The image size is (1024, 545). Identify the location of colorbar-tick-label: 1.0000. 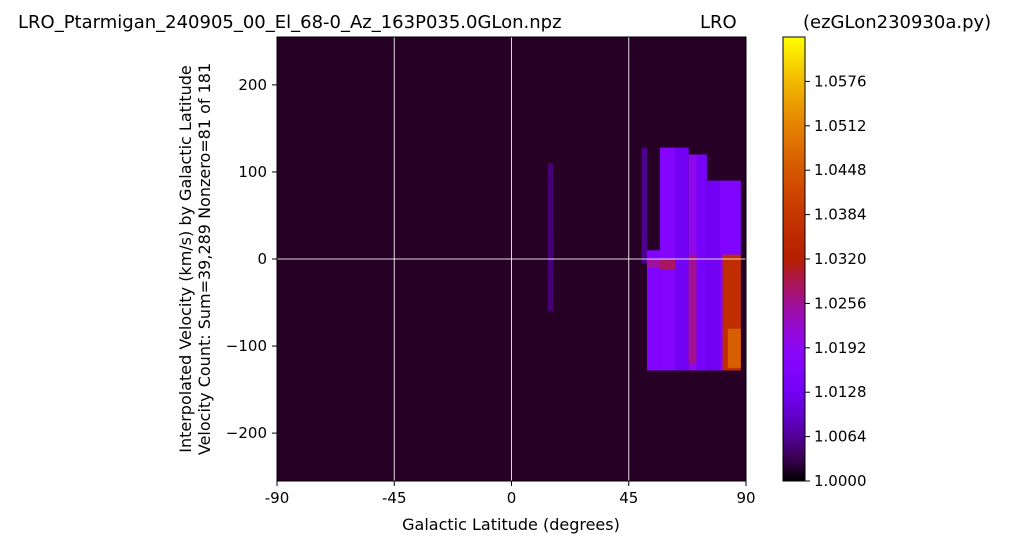
(840, 481).